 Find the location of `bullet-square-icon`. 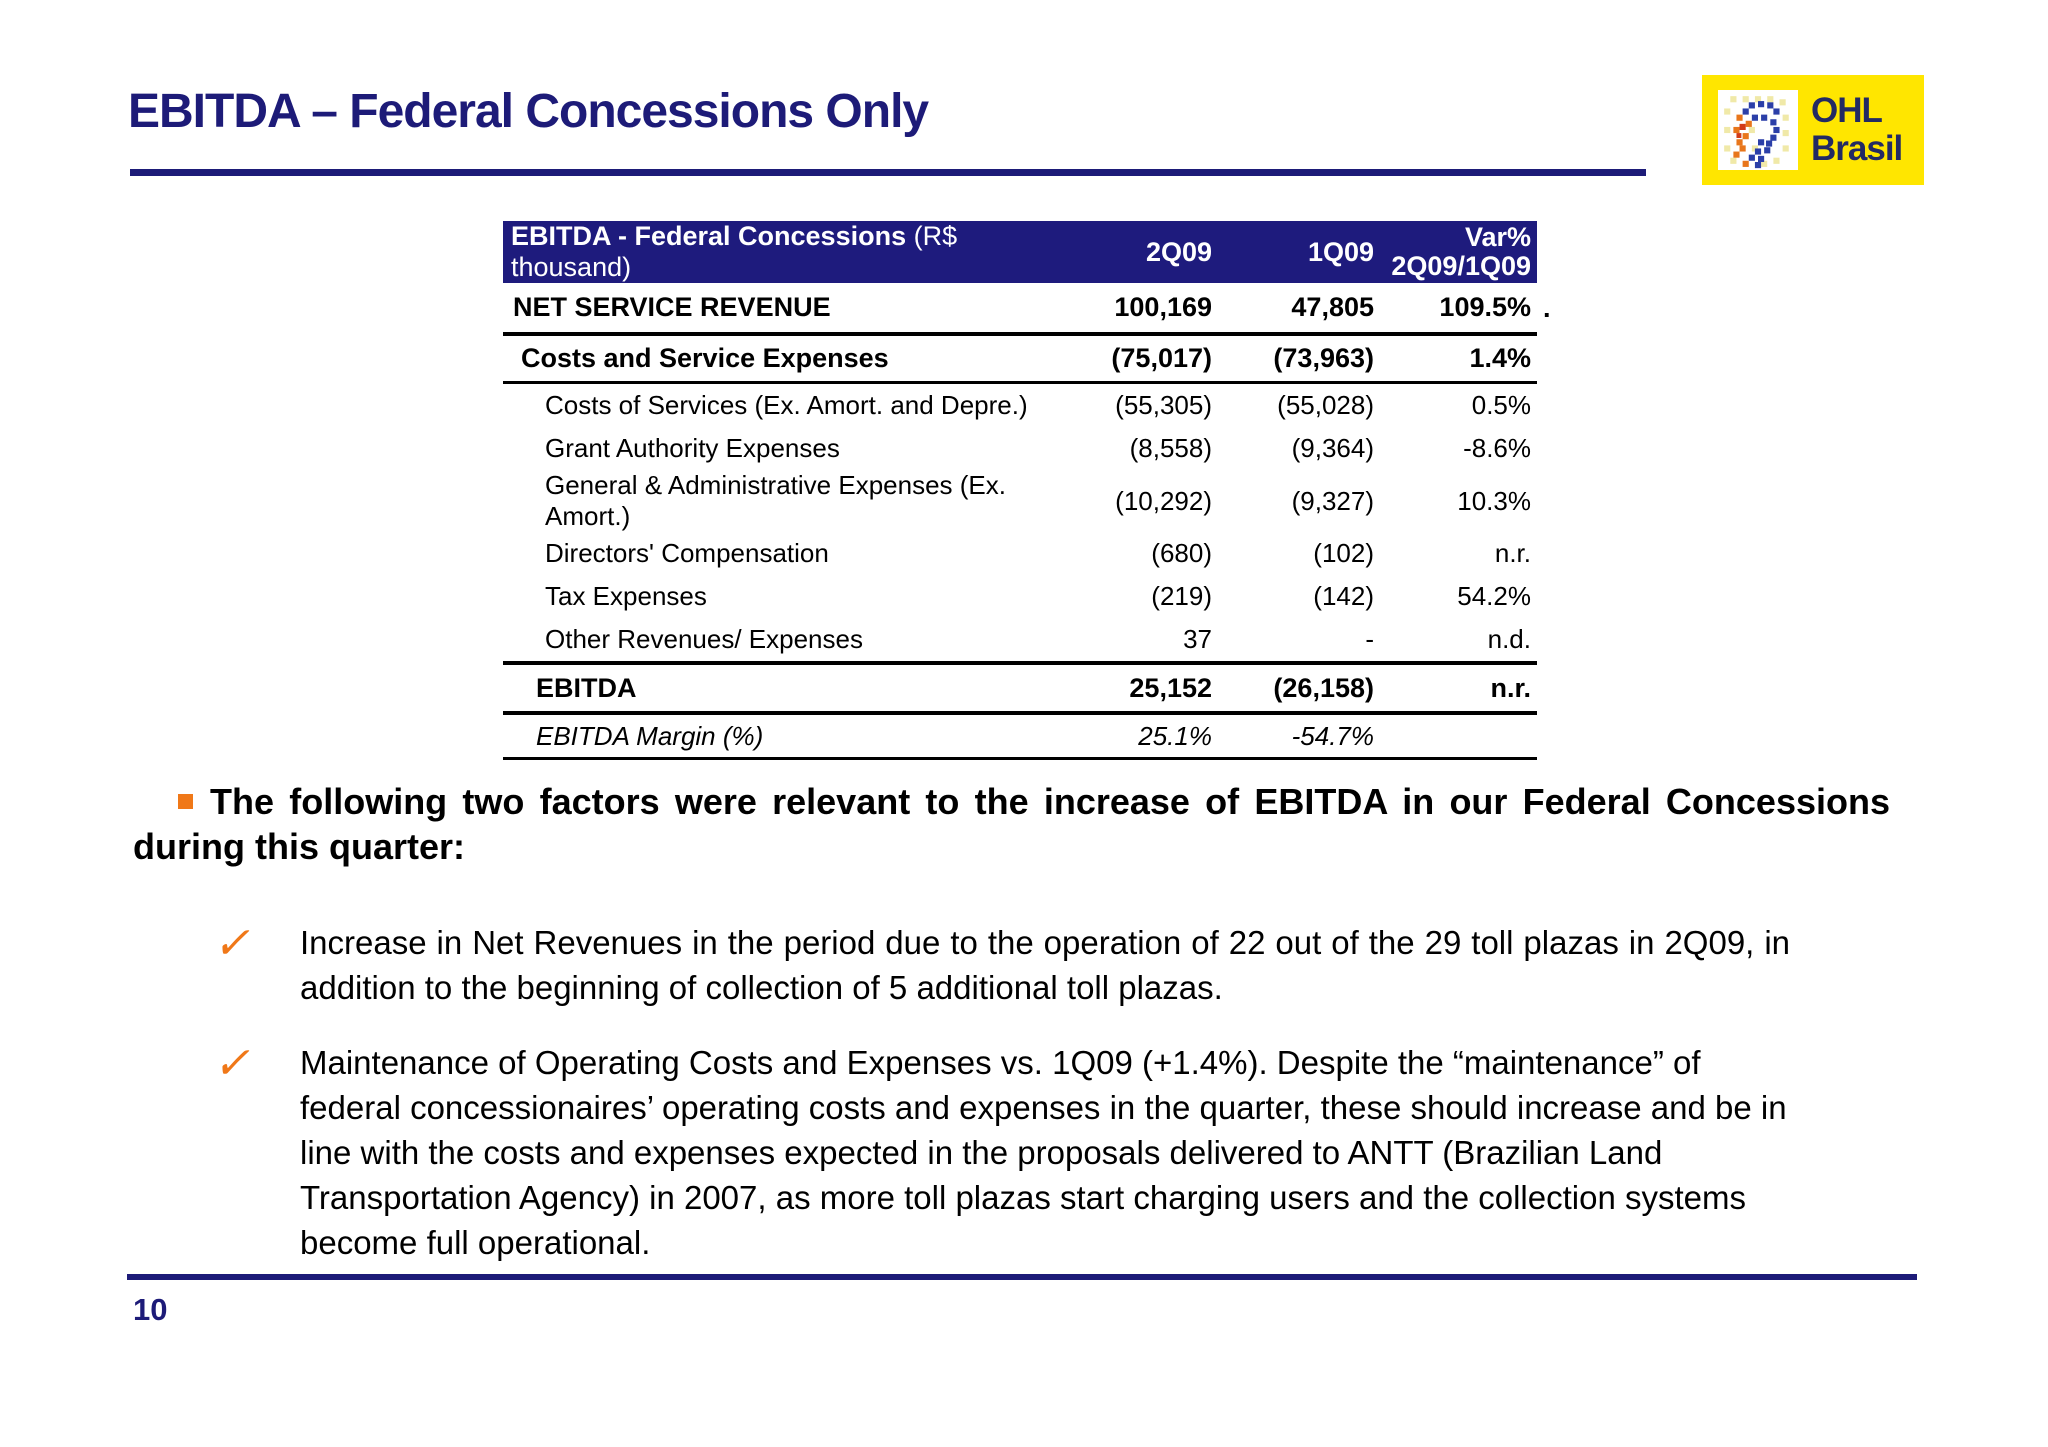

bullet-square-icon is located at coordinates (185, 801).